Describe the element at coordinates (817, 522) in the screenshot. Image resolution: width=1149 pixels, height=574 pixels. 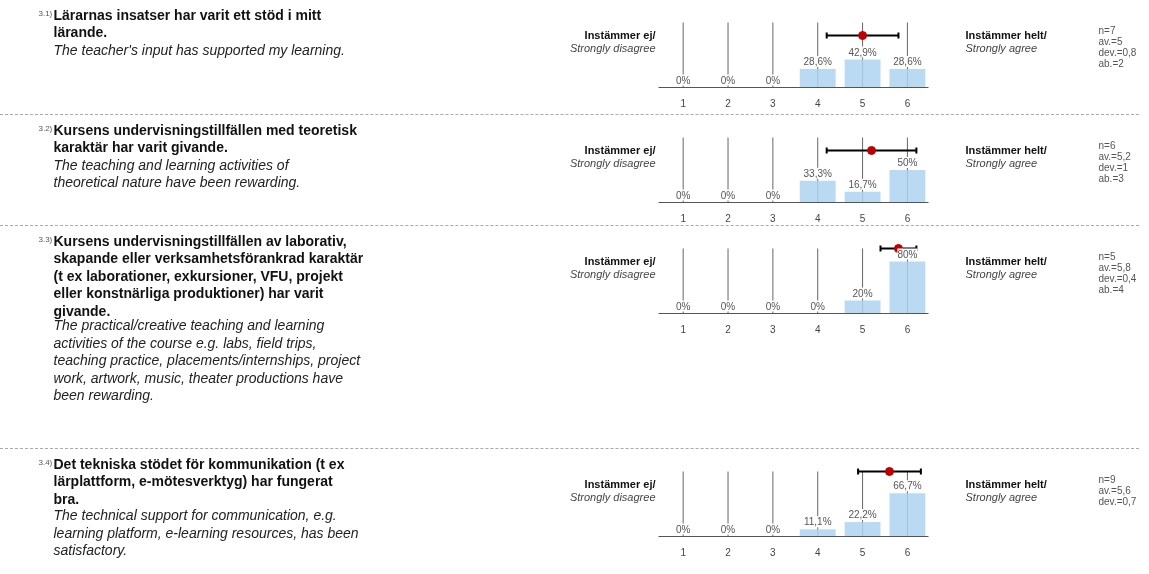
I see `data-label: 11,1%` at that location.